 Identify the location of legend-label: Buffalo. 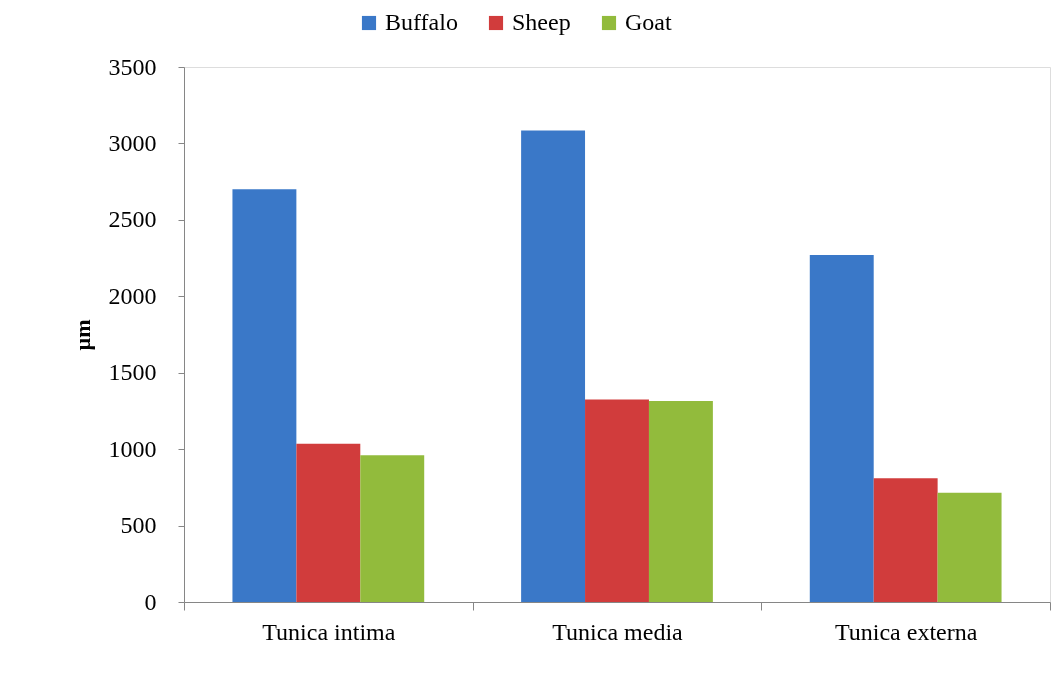
(421, 22).